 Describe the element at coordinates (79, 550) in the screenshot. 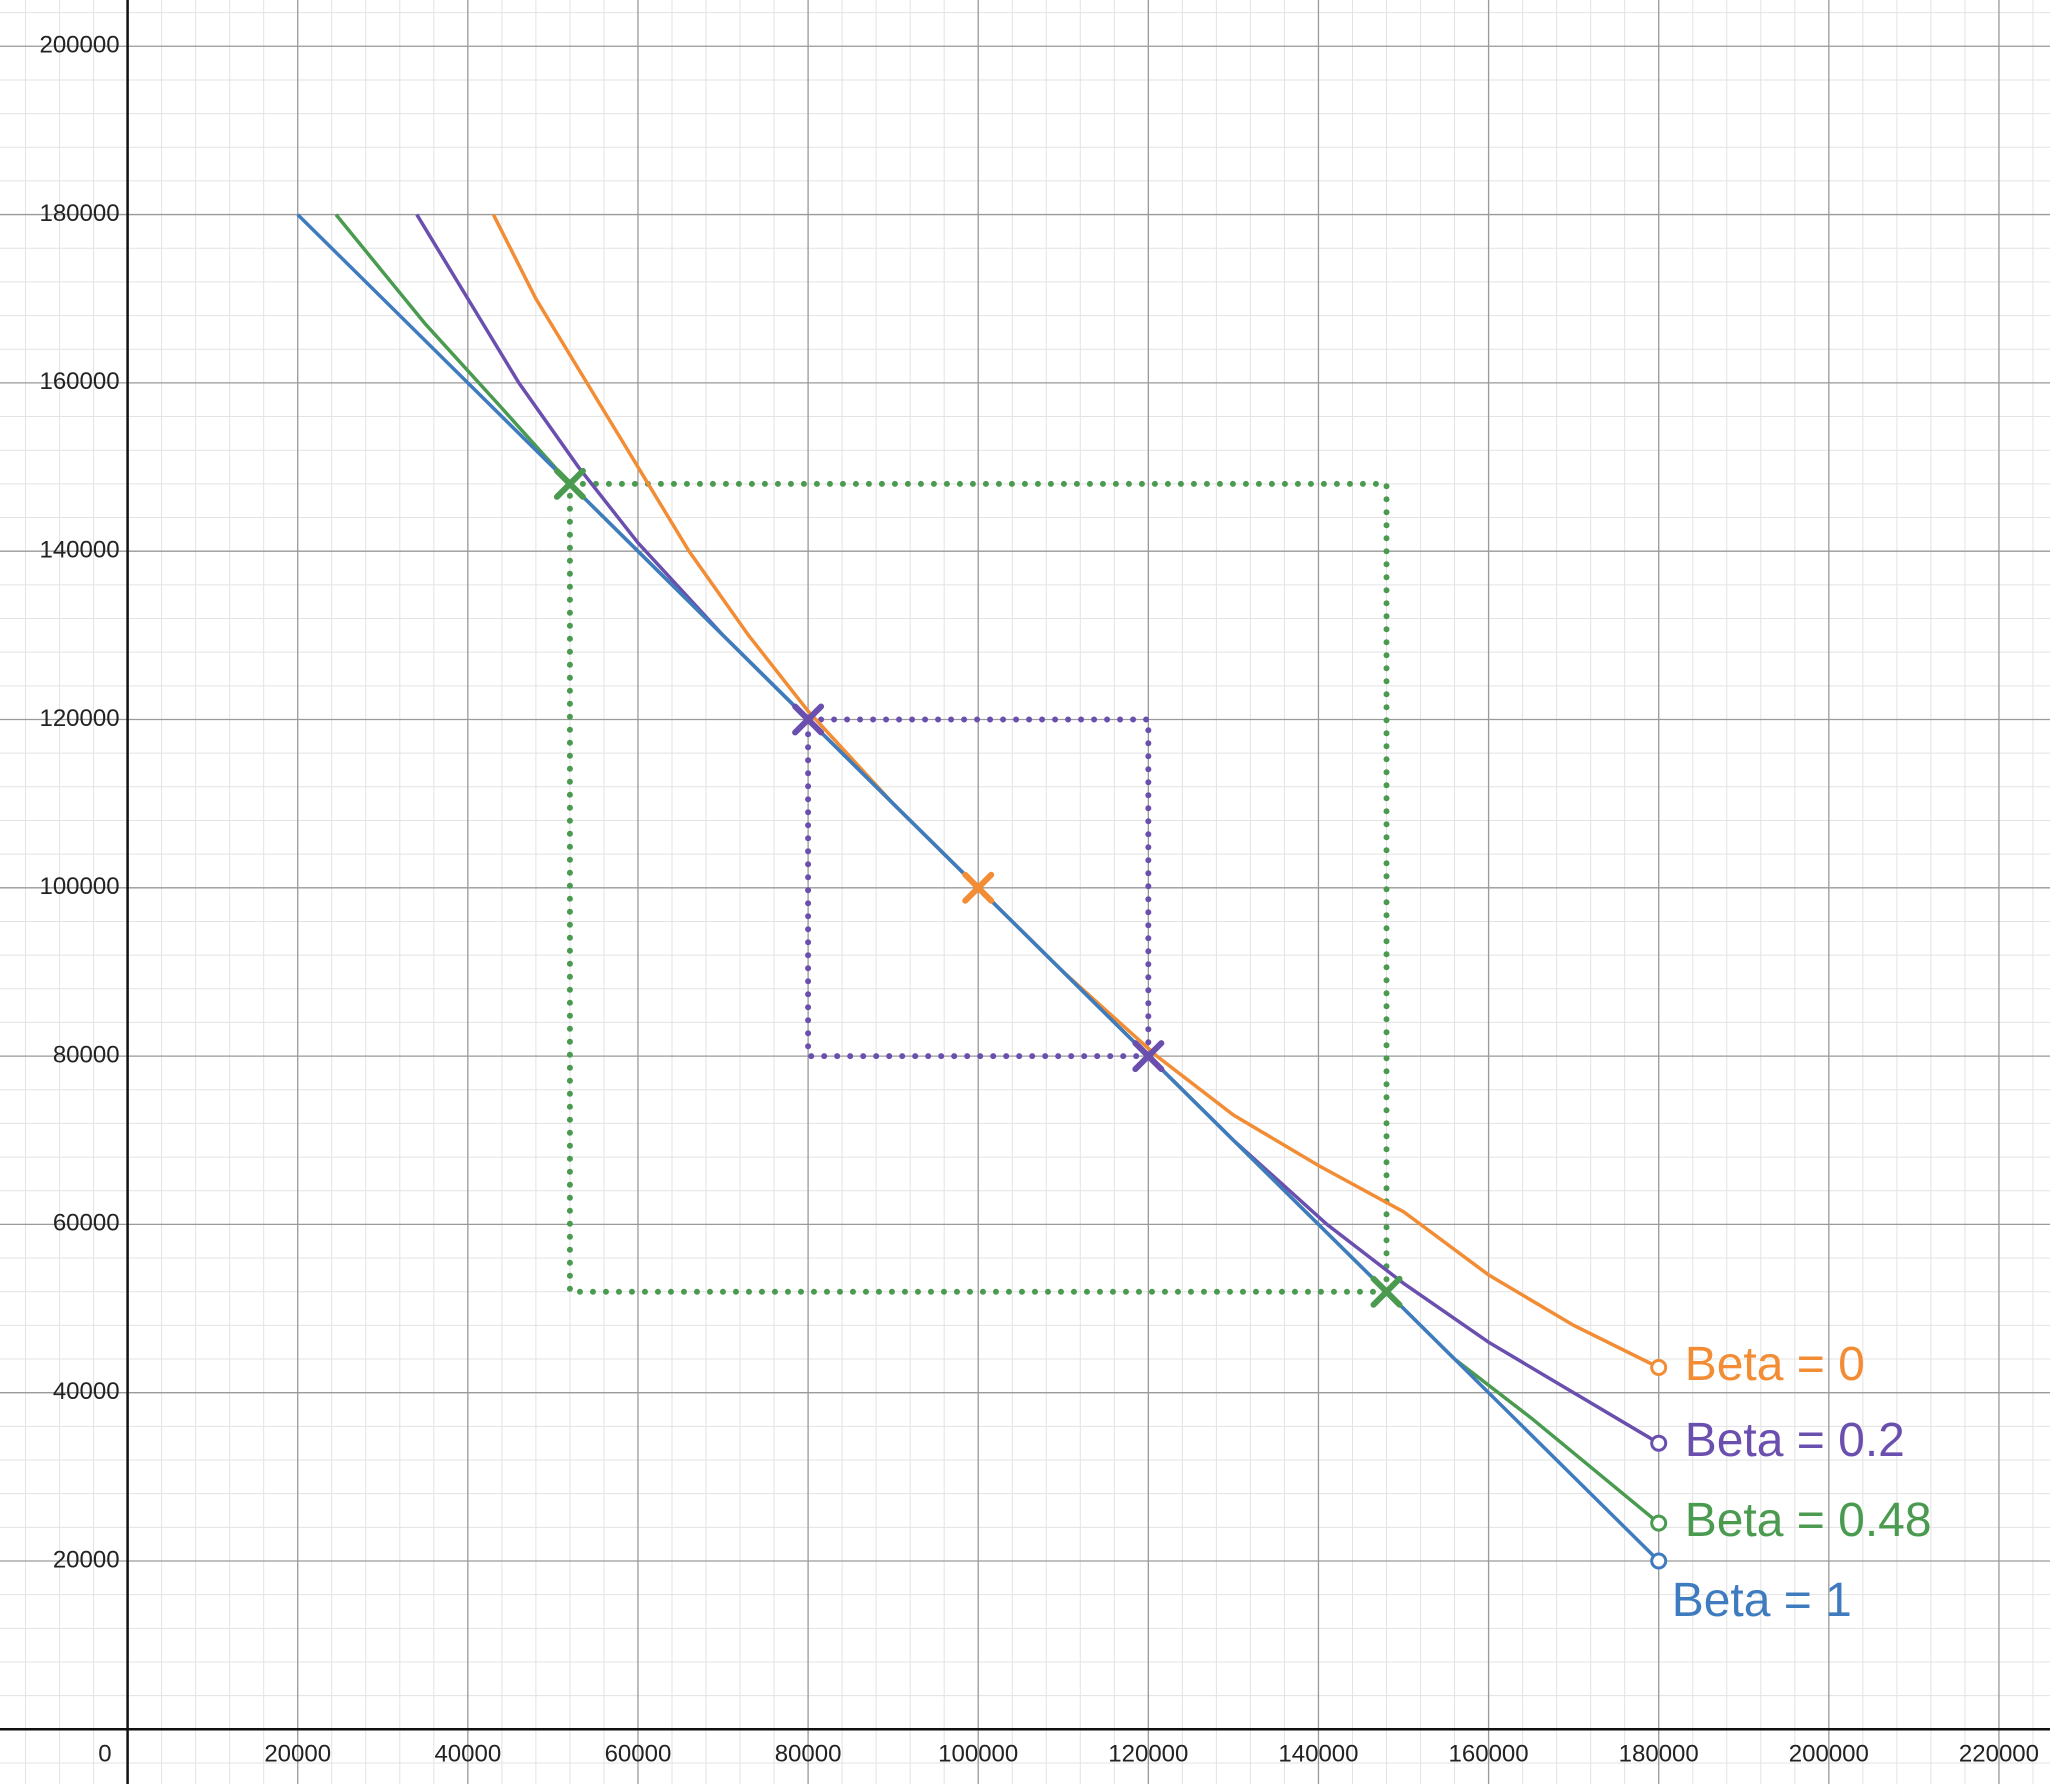

I see `y-tick-label: 140000` at that location.